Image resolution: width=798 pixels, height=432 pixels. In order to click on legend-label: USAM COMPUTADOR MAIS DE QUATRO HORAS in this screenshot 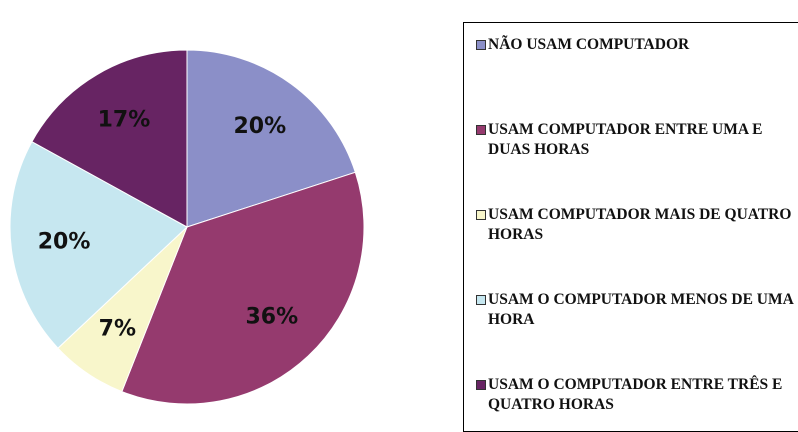, I will do `click(640, 224)`.